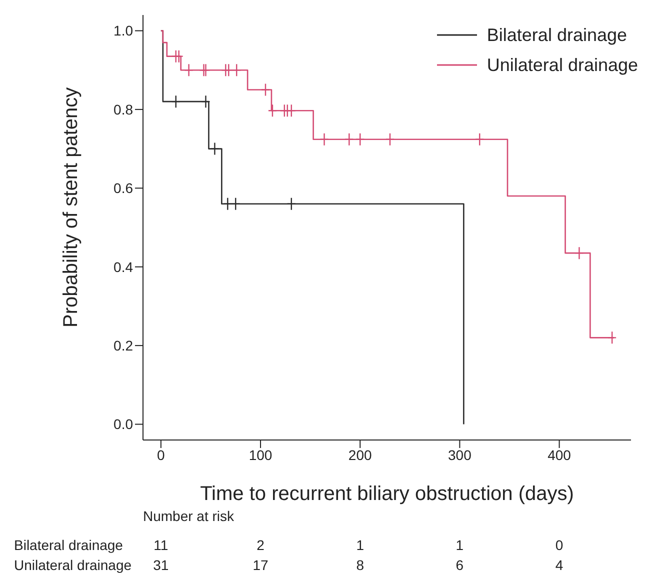 The image size is (652, 573). What do you see at coordinates (188, 516) in the screenshot?
I see `text: Number at risk` at bounding box center [188, 516].